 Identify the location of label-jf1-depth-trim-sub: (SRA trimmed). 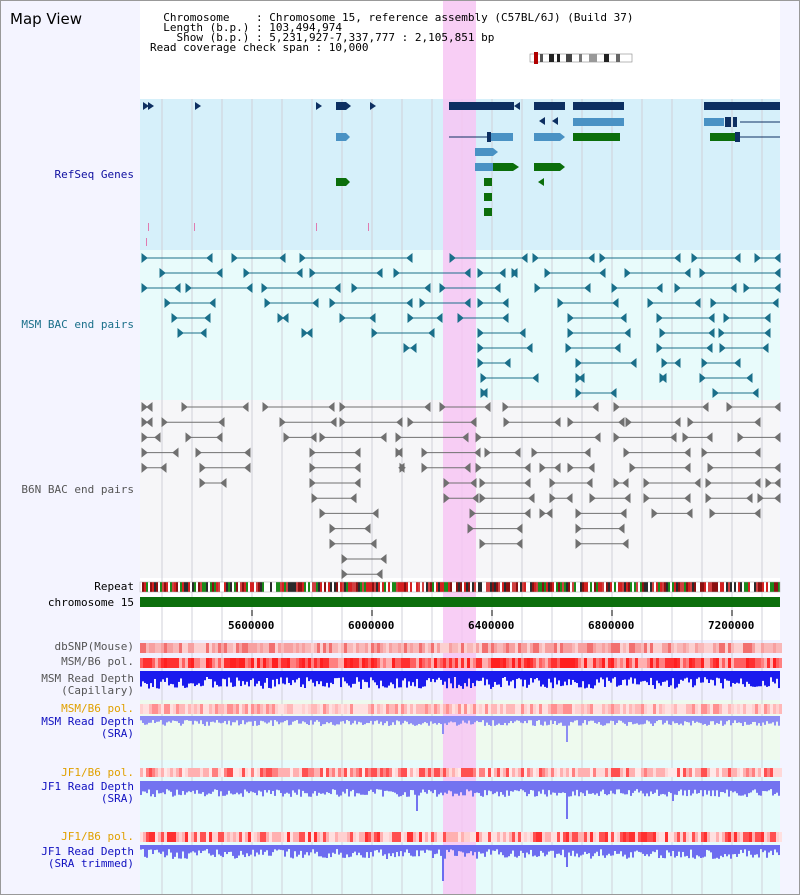
(90, 863).